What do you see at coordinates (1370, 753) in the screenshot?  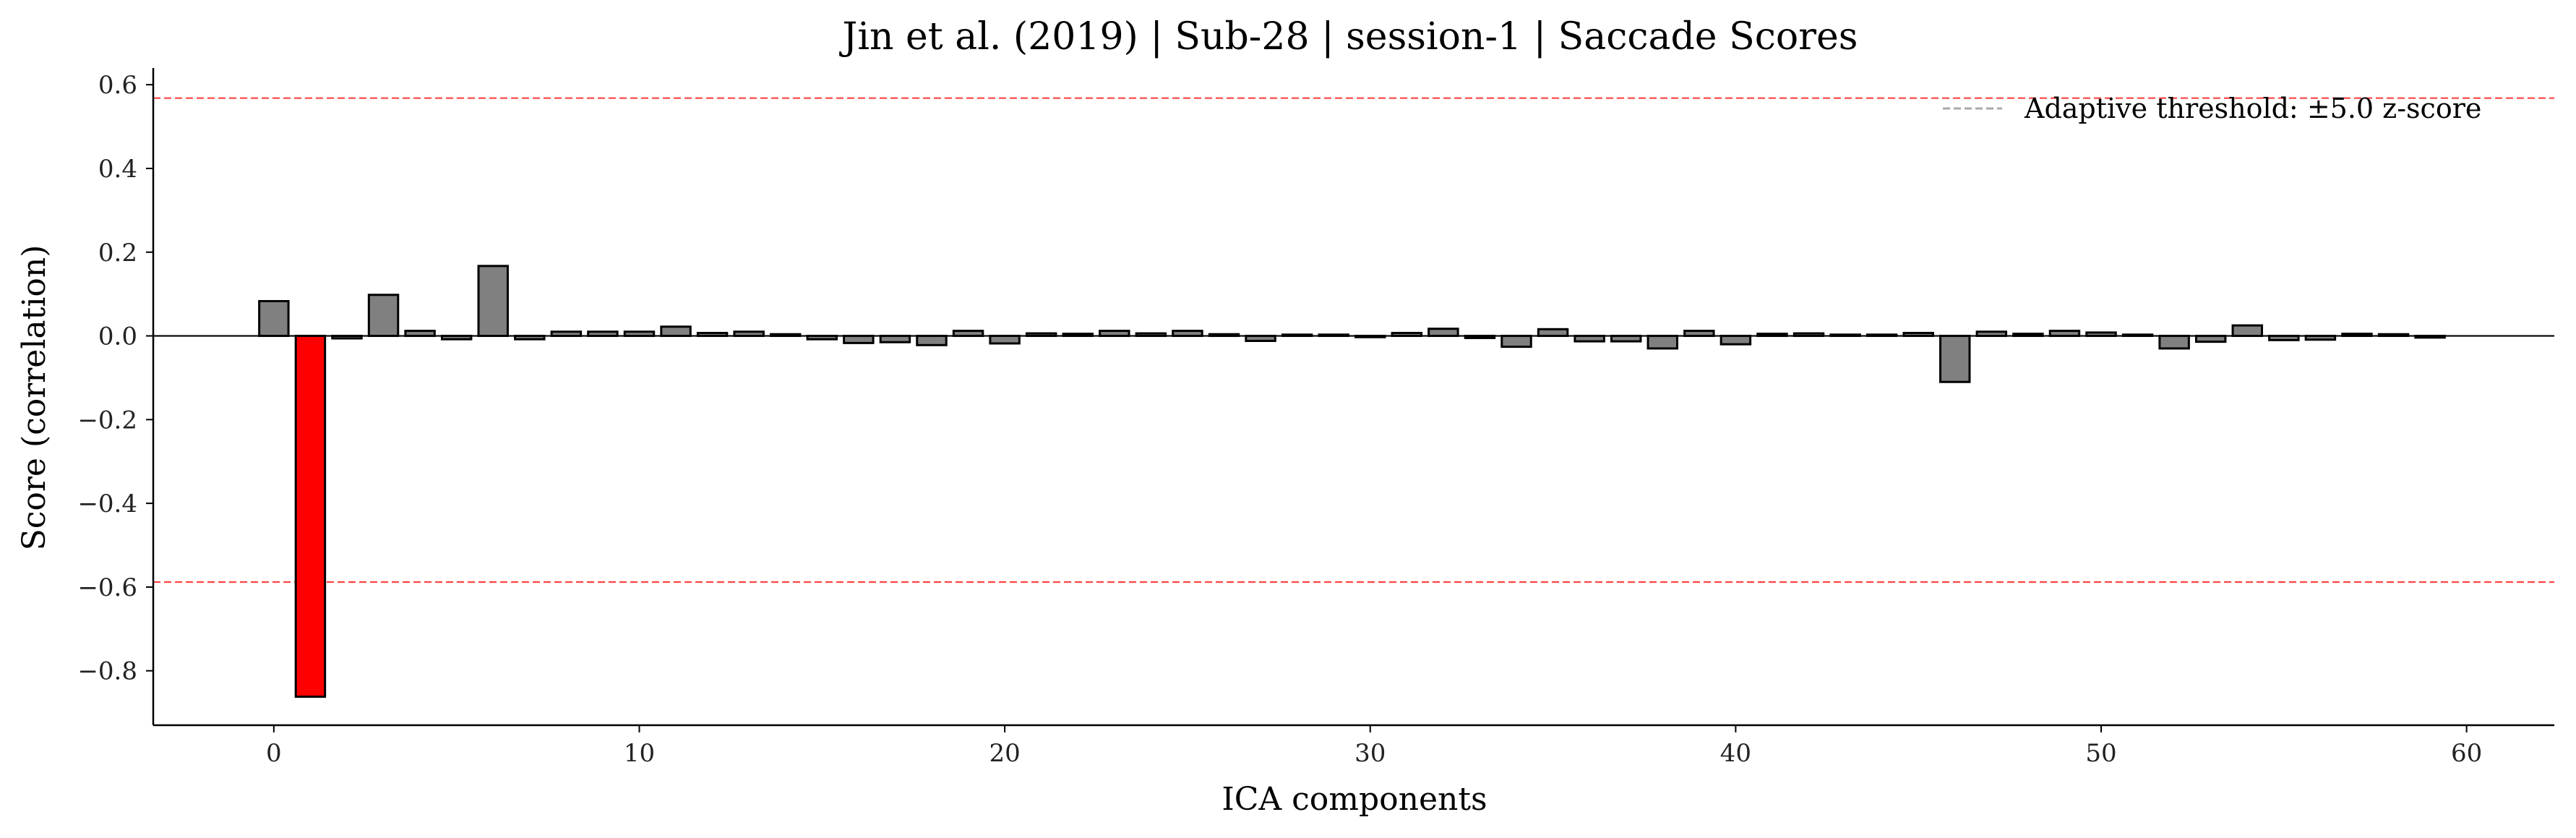 I see `x-tick-label: 30` at bounding box center [1370, 753].